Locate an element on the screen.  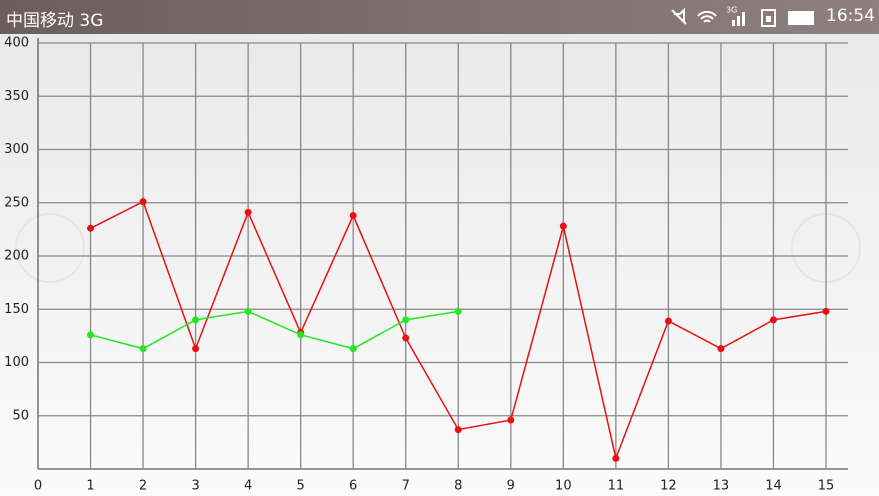
x-tick-label: 14 is located at coordinates (773, 486).